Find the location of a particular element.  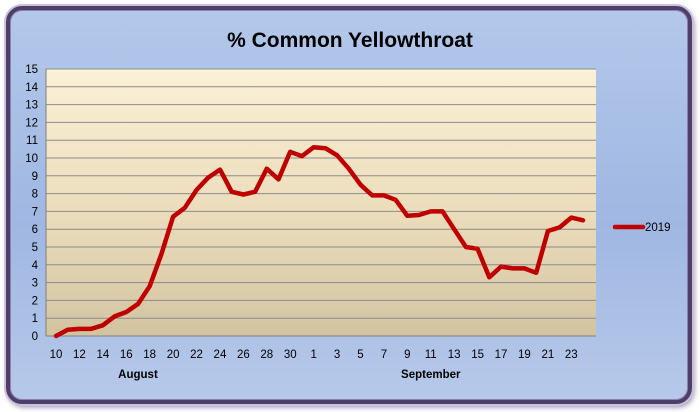

x-tick-label: 15 is located at coordinates (477, 355).